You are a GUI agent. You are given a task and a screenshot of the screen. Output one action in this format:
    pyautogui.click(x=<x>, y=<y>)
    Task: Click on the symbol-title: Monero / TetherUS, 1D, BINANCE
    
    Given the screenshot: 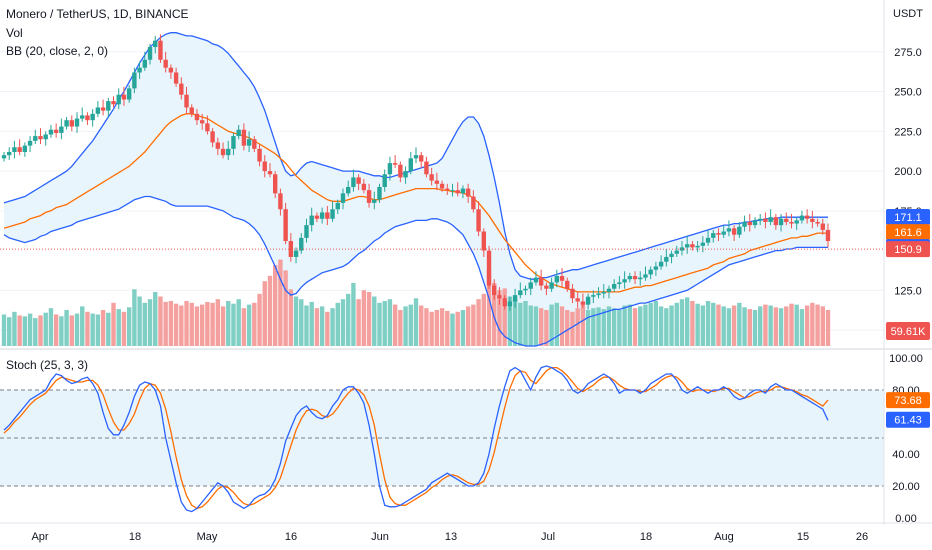 What is the action you would take?
    pyautogui.click(x=97, y=14)
    